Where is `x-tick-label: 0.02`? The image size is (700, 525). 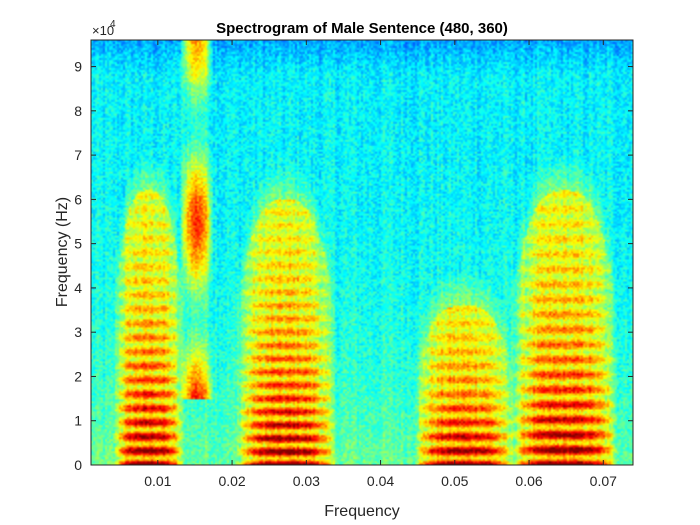 x-tick-label: 0.02 is located at coordinates (231, 481).